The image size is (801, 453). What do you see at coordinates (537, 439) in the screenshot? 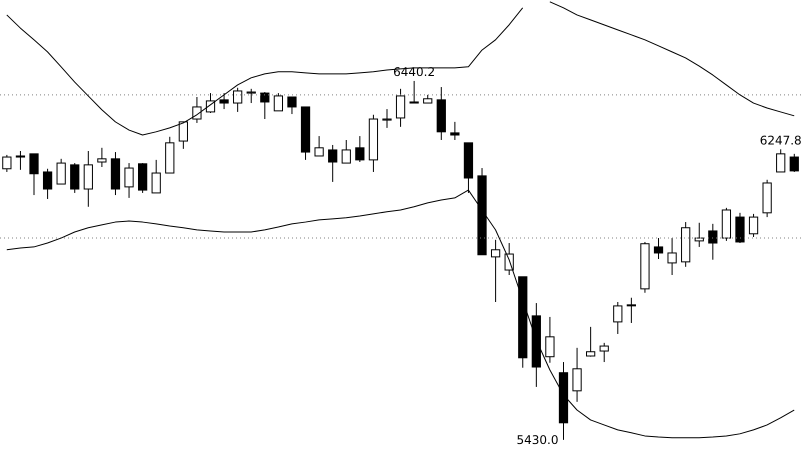
I see `annotation: 5430.0` at bounding box center [537, 439].